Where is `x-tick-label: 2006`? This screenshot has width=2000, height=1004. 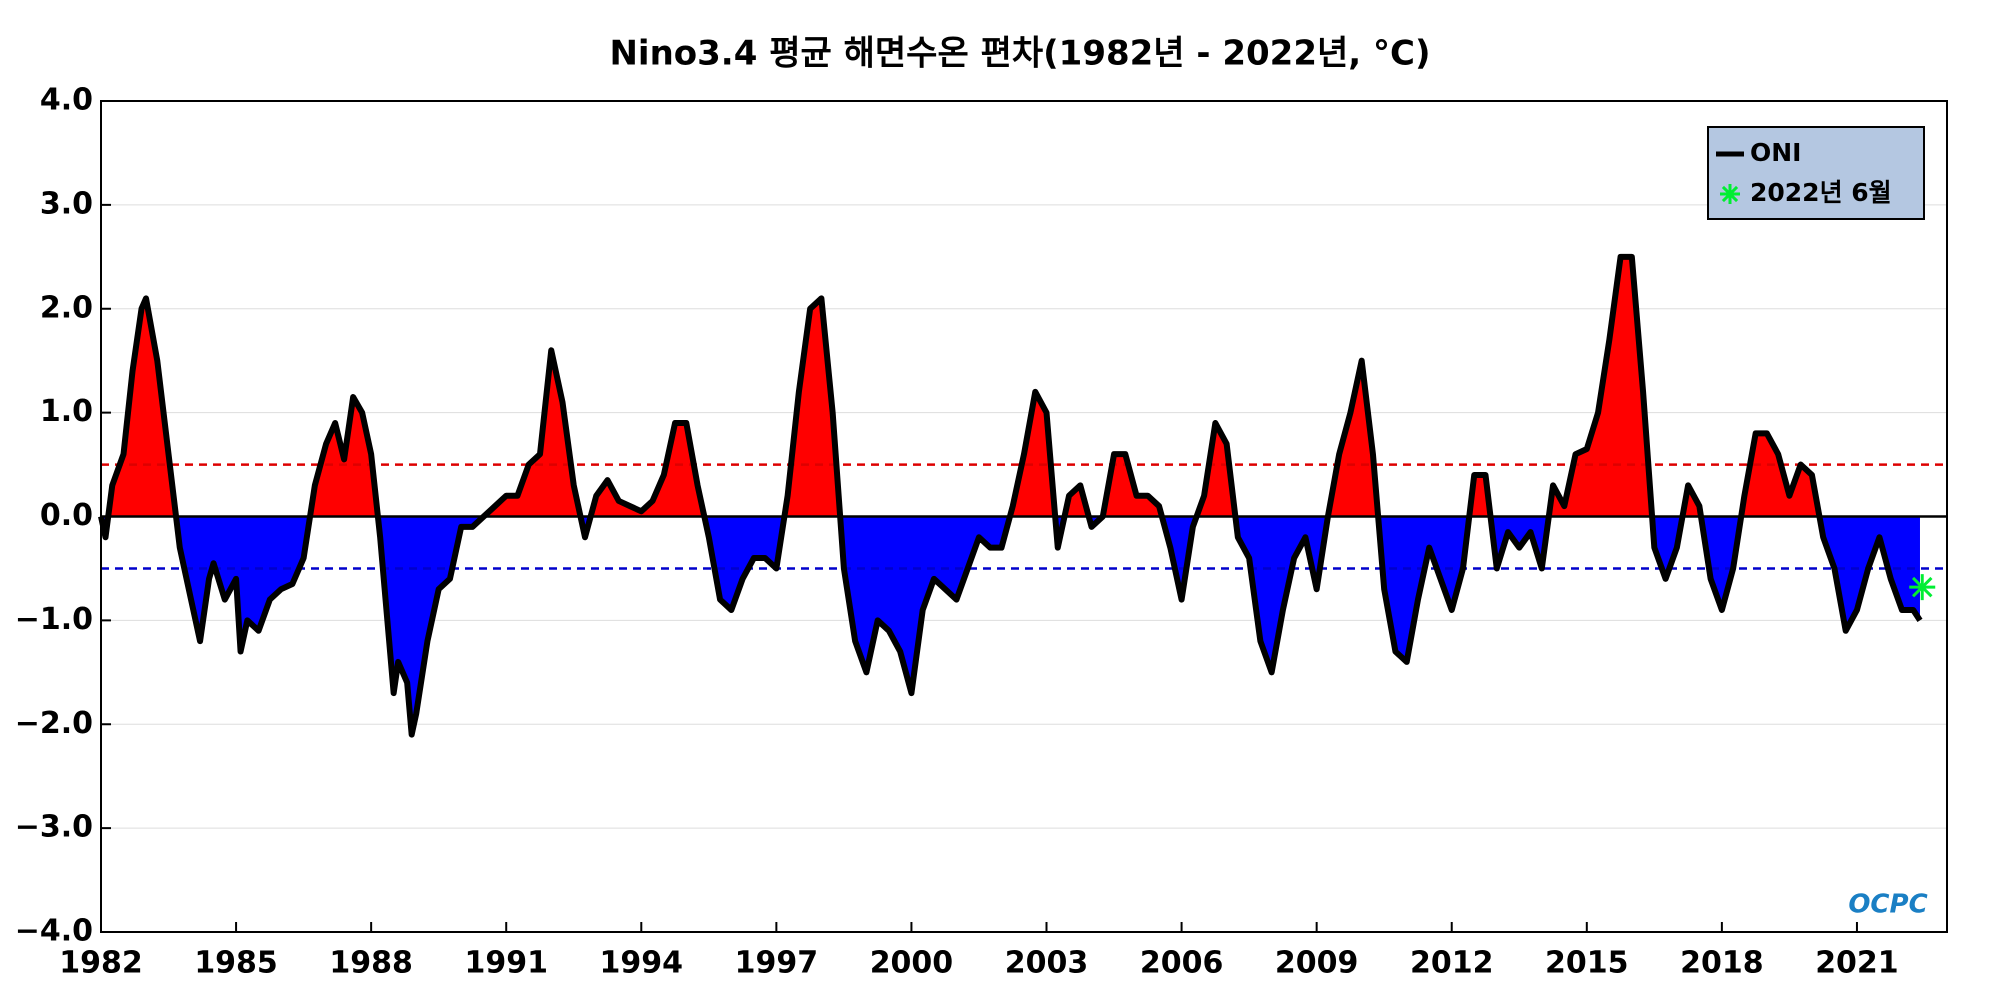 x-tick-label: 2006 is located at coordinates (1182, 963).